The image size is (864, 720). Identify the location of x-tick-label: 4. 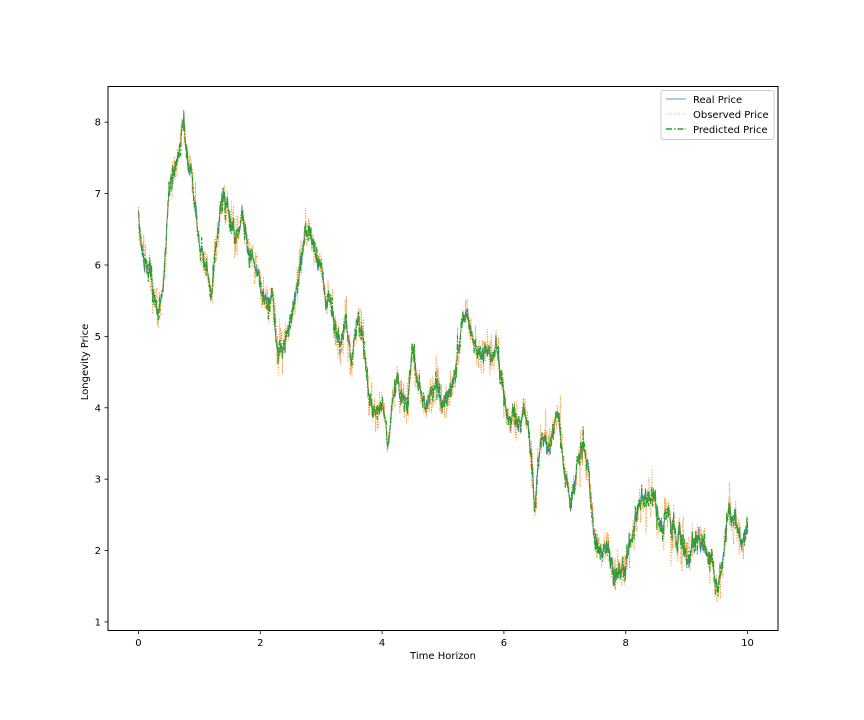
(382, 643).